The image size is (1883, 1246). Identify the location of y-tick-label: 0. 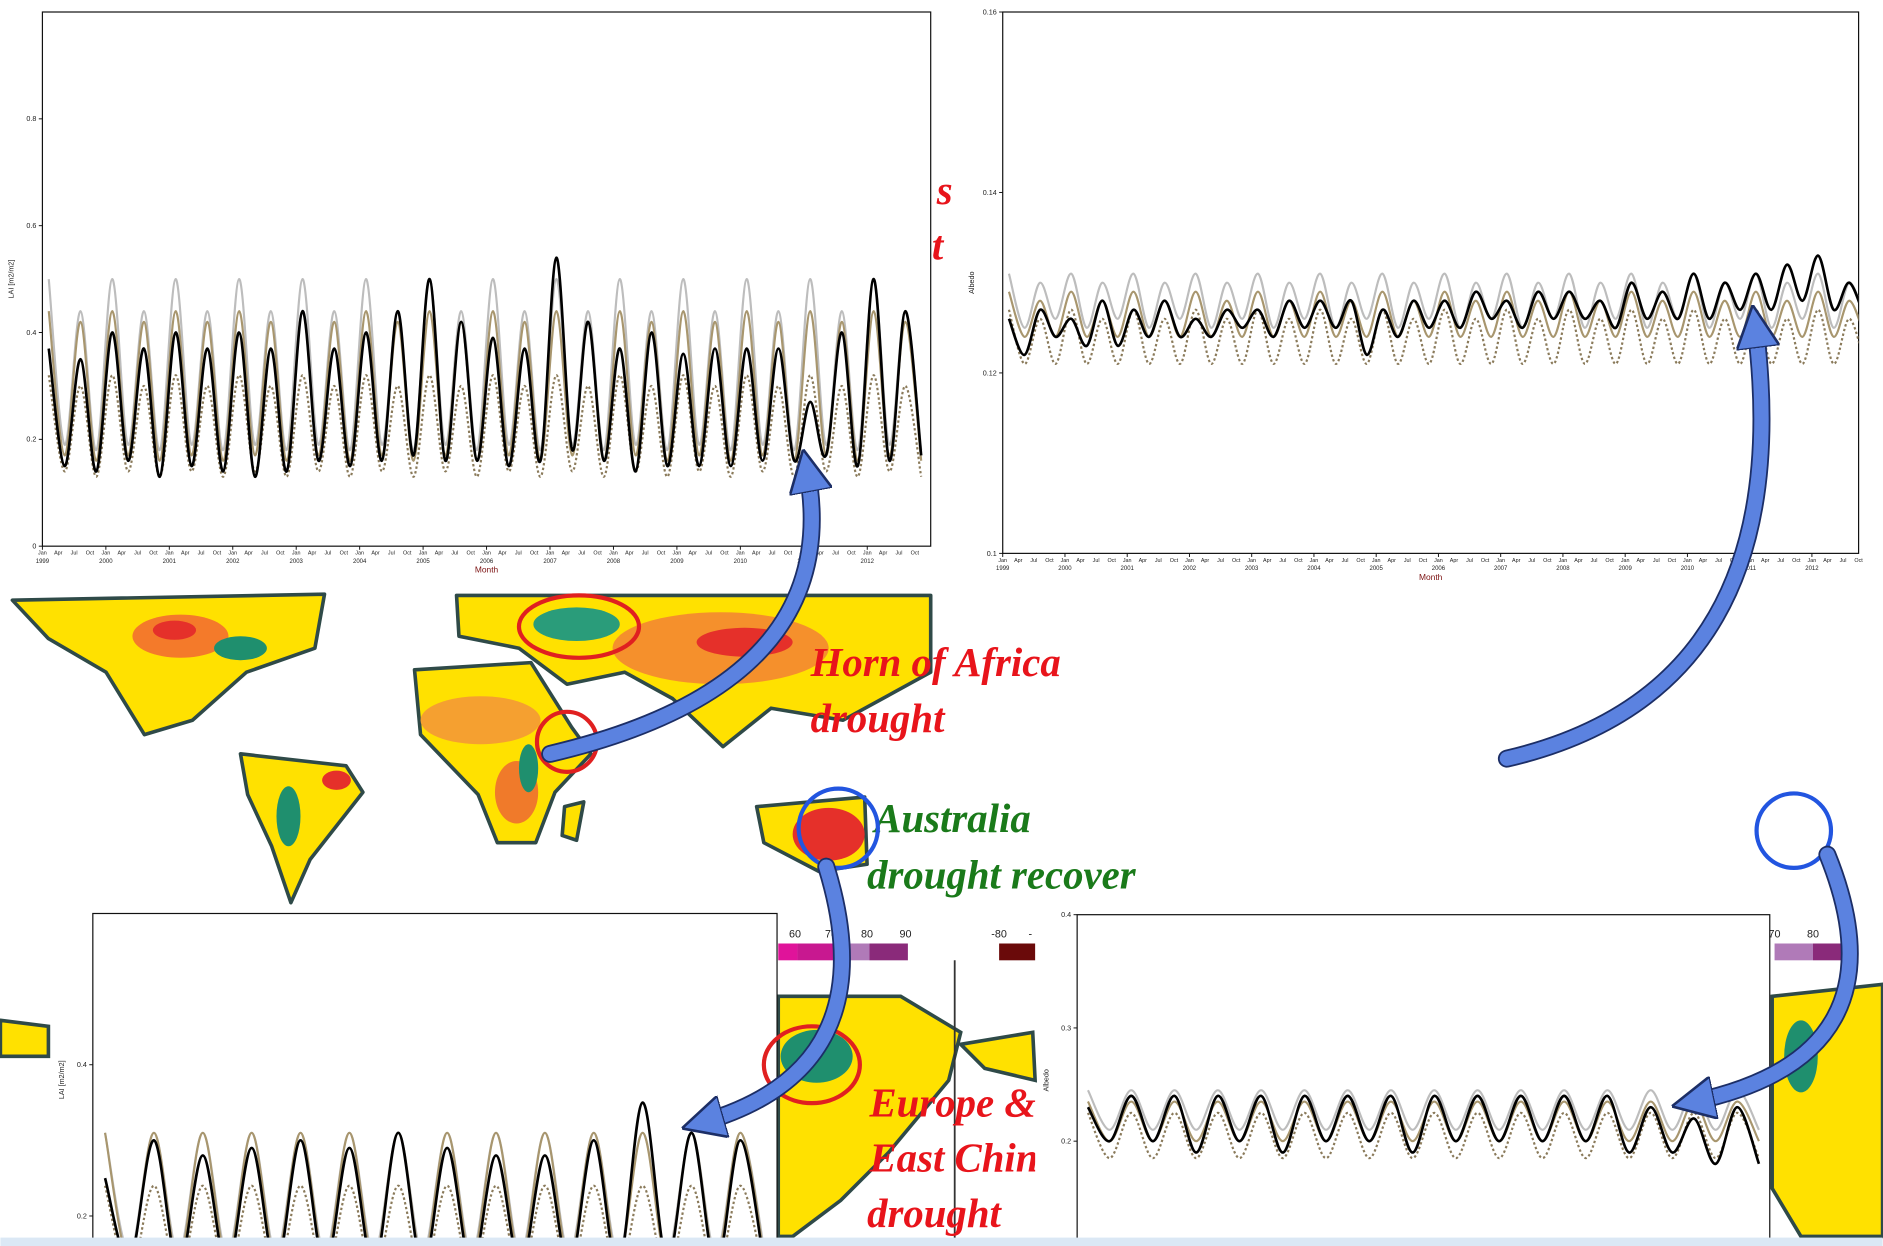
(34, 546).